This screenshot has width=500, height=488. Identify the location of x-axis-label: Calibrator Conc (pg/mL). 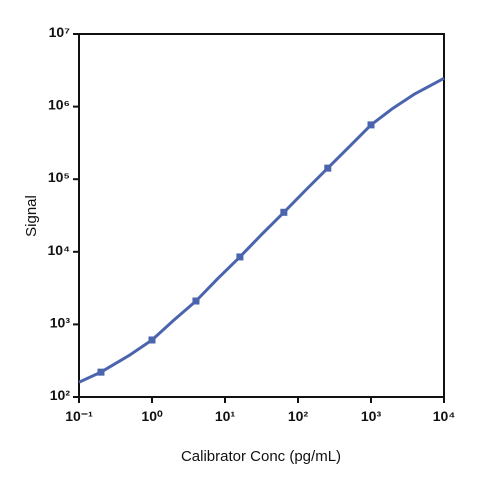
(261, 456).